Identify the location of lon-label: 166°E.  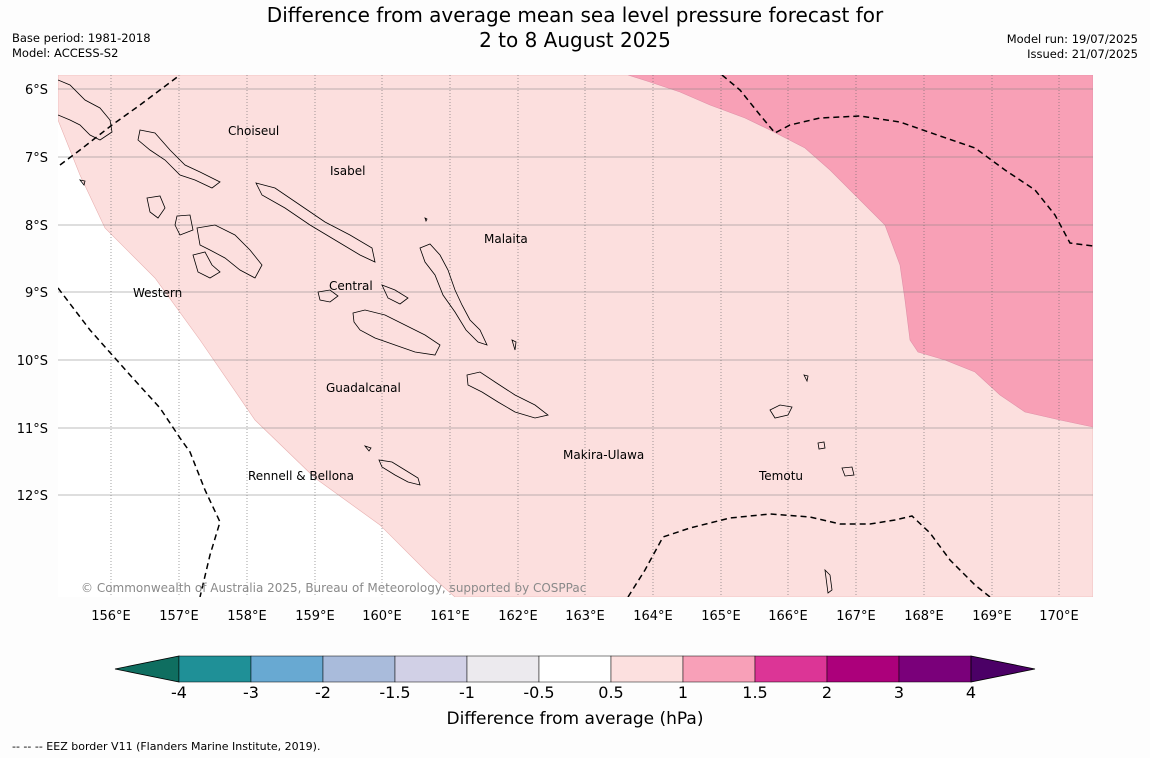
(788, 616).